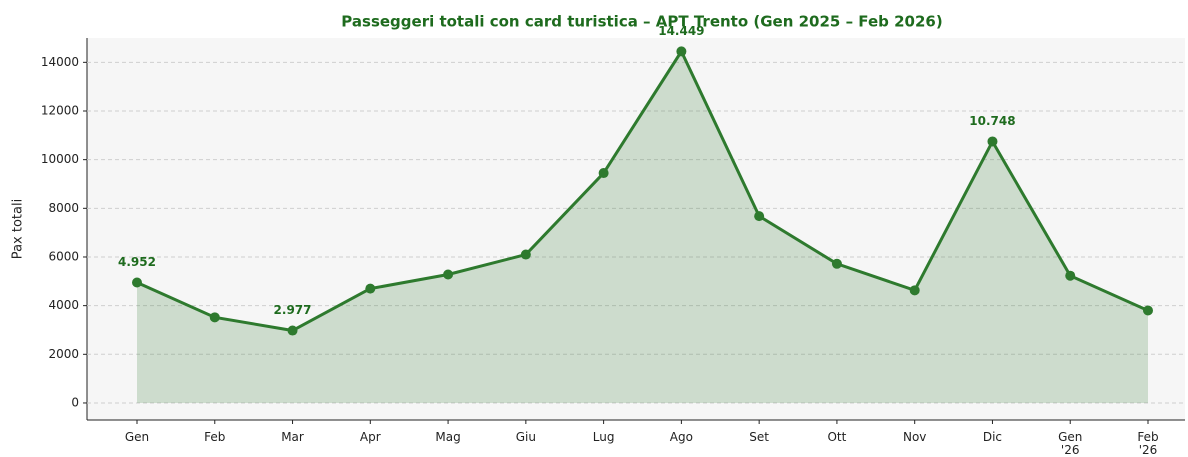 Image resolution: width=1188 pixels, height=457 pixels. What do you see at coordinates (603, 437) in the screenshot?
I see `x-tick-label: Lug` at bounding box center [603, 437].